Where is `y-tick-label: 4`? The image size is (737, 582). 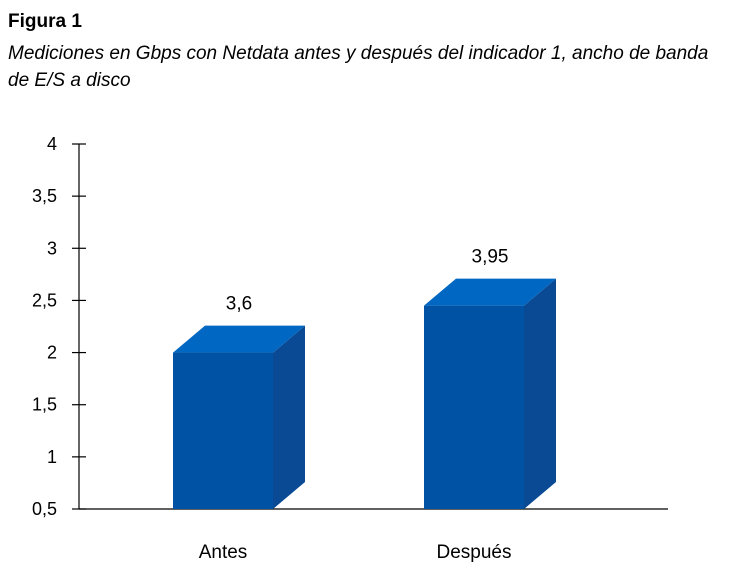 y-tick-label: 4 is located at coordinates (52, 144).